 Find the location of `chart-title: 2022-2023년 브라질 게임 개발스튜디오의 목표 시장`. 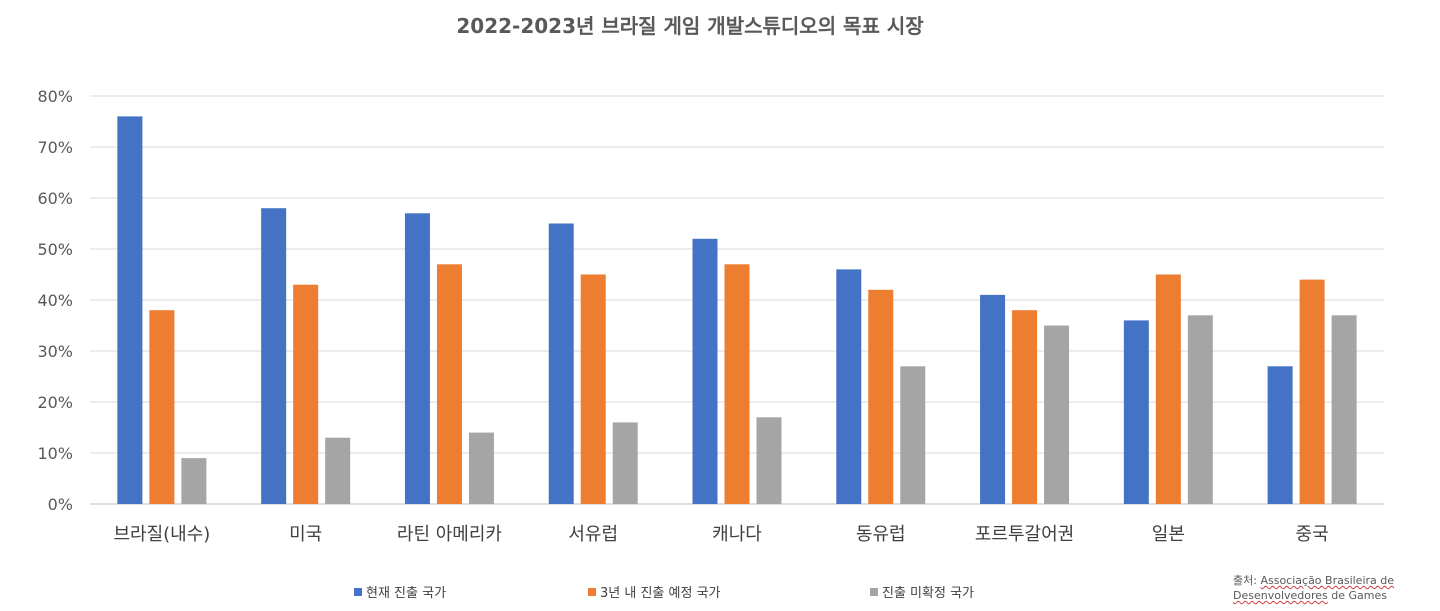

chart-title: 2022-2023년 브라질 게임 개발스튜디오의 목표 시장 is located at coordinates (690, 26).